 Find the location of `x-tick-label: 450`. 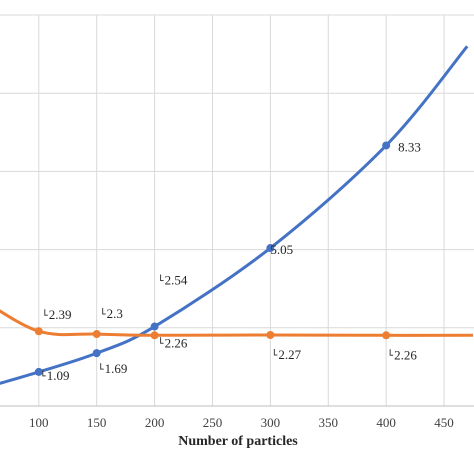

x-tick-label: 450 is located at coordinates (444, 422).